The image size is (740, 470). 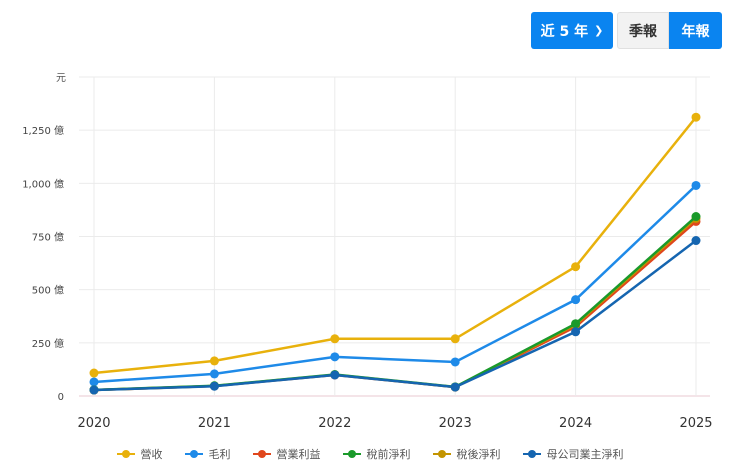 I want to click on legend-item: 毛利, so click(x=207, y=454).